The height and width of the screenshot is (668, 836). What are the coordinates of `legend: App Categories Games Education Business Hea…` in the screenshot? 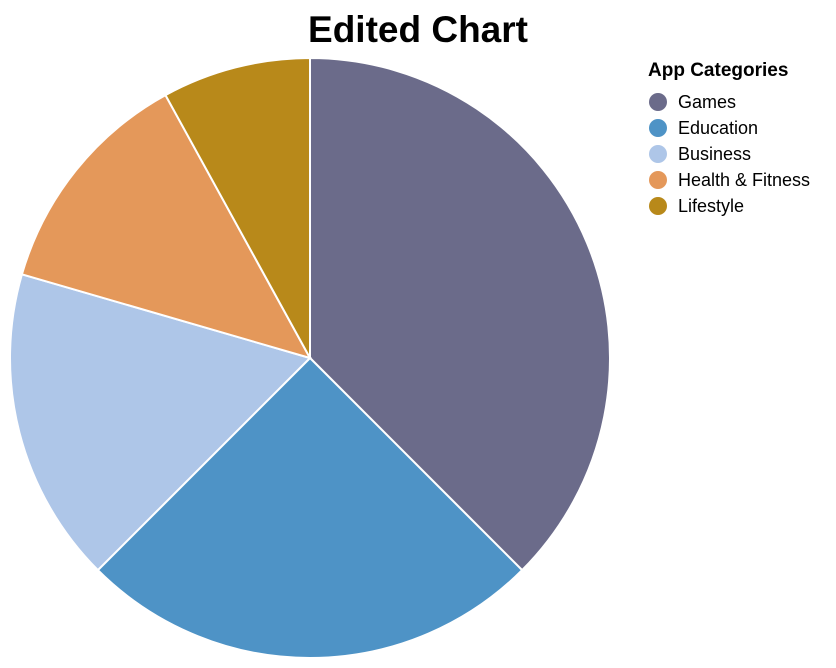 It's located at (729, 138).